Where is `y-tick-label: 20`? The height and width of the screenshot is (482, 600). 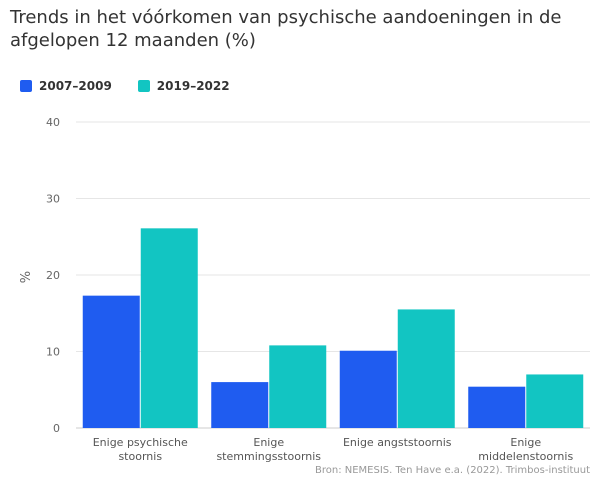 y-tick-label: 20 is located at coordinates (53, 275).